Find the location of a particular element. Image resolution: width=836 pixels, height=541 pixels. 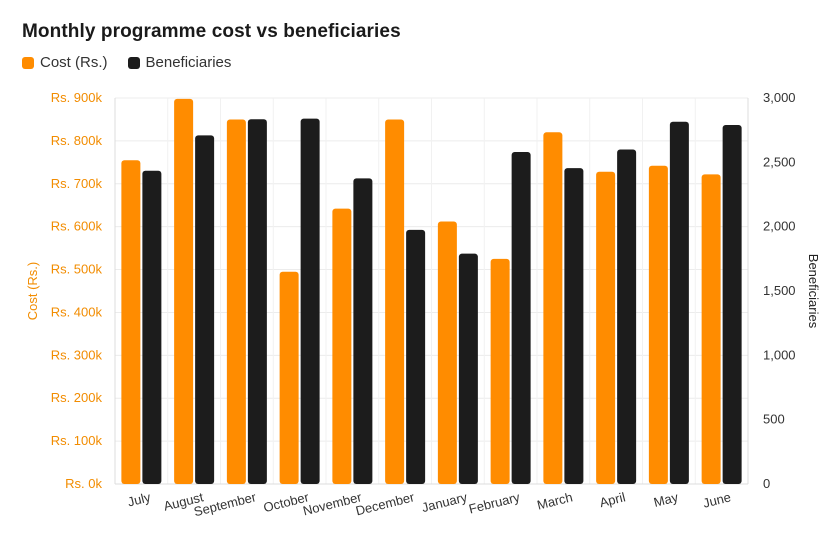

x-tick-label: July is located at coordinates (139, 499).